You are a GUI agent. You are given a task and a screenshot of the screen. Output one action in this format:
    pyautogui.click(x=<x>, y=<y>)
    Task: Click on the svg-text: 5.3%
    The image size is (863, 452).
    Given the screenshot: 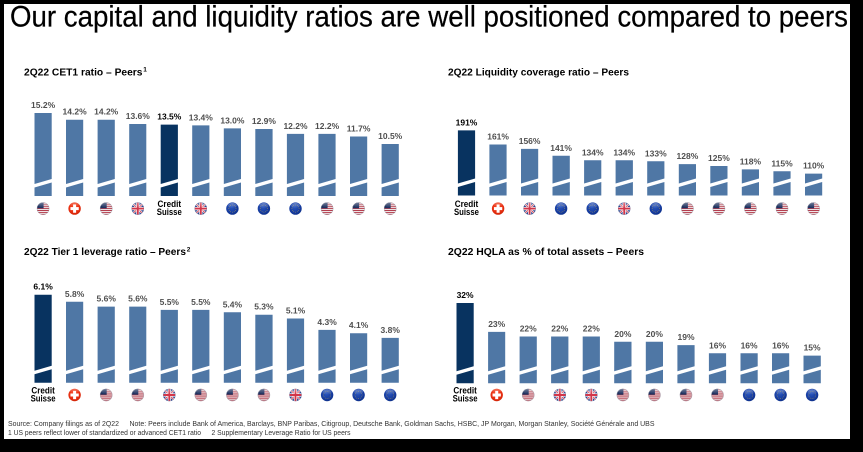 What is the action you would take?
    pyautogui.click(x=264, y=307)
    